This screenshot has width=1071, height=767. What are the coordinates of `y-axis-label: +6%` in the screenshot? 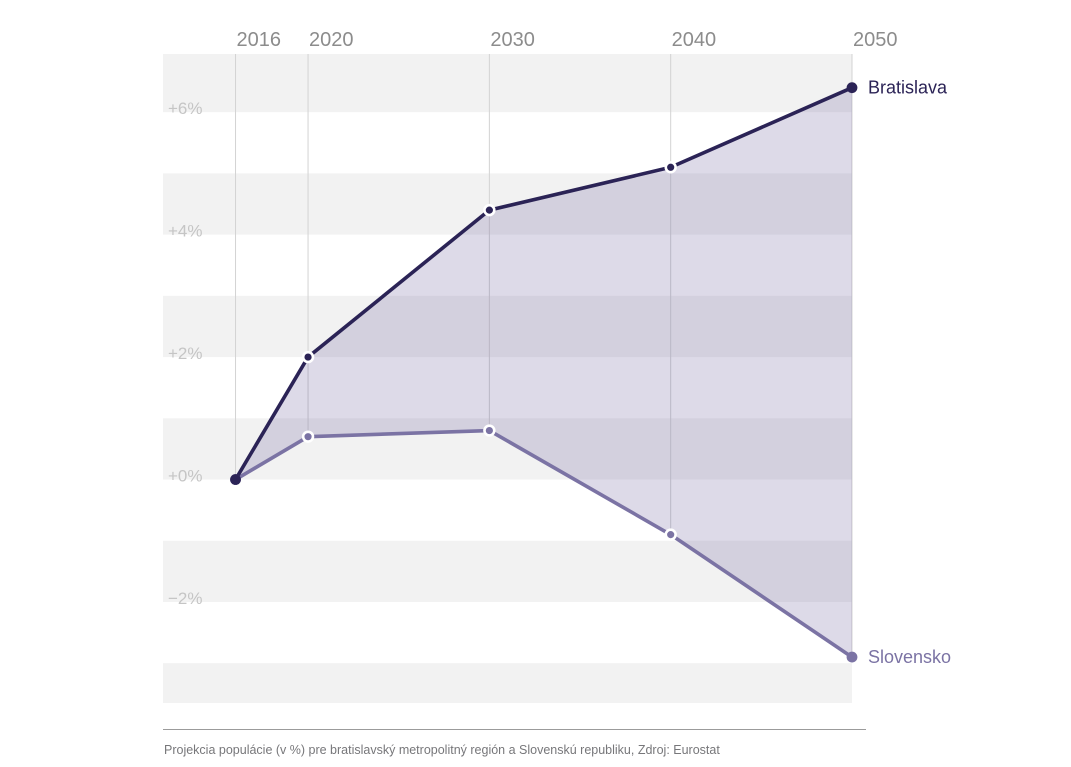 It's located at (185, 108).